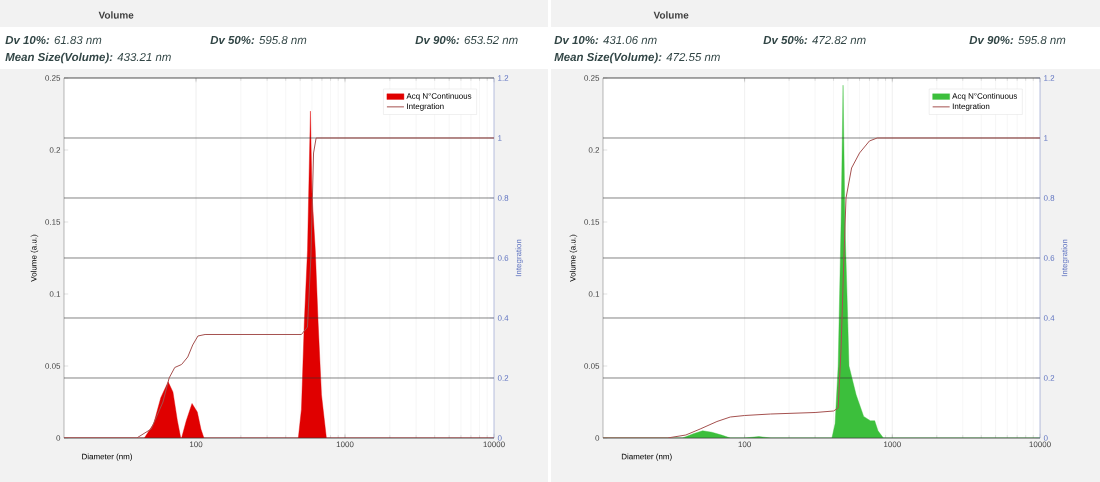  Describe the element at coordinates (53, 40) in the screenshot. I see `text: Dv 10%: 61.83 nm` at that location.